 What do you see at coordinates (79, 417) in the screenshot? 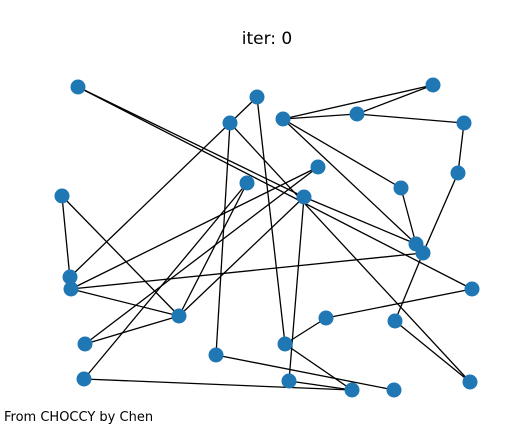
I see `credit-text: From CHOCCY by Chen` at bounding box center [79, 417].